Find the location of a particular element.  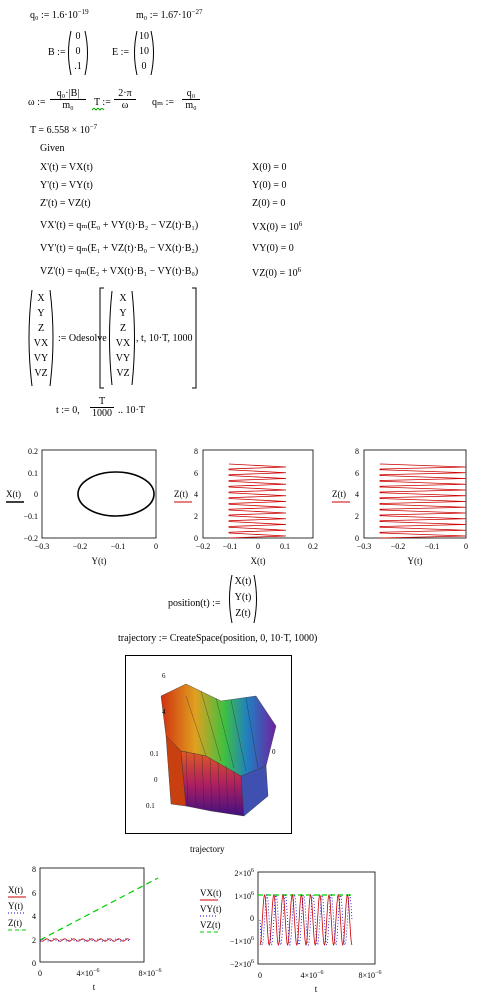

surface-plot: 6 4 0.1 0 0 0.1 is located at coordinates (208, 744).